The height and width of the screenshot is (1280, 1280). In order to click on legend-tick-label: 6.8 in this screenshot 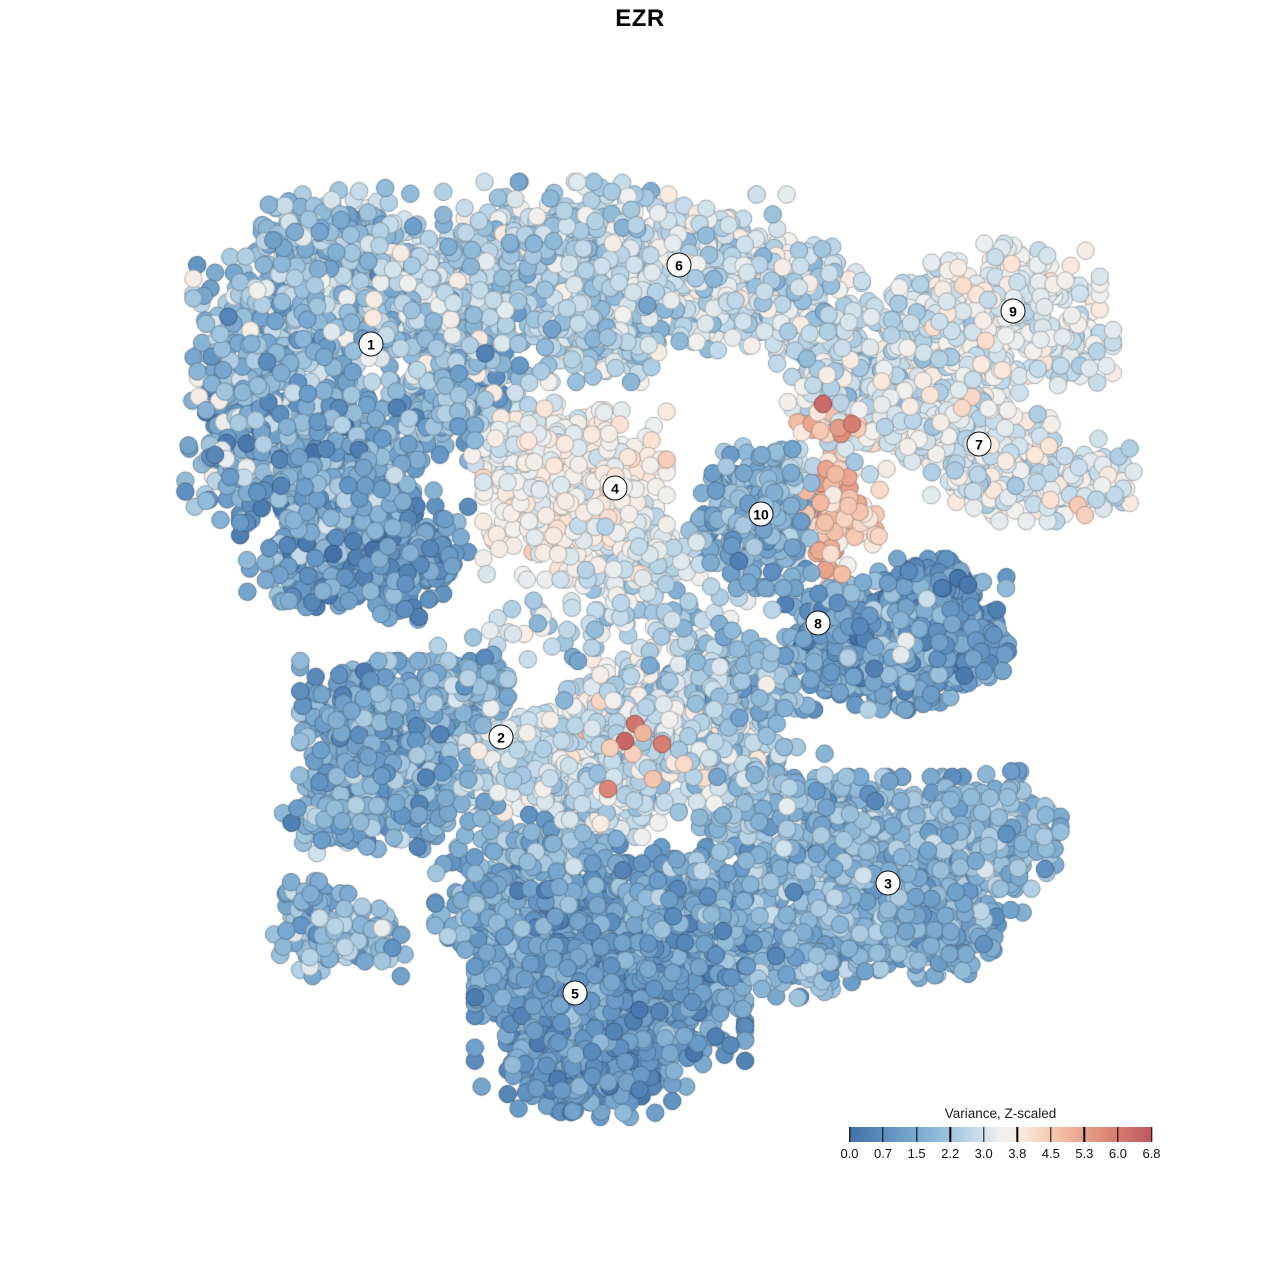, I will do `click(1151, 1153)`.